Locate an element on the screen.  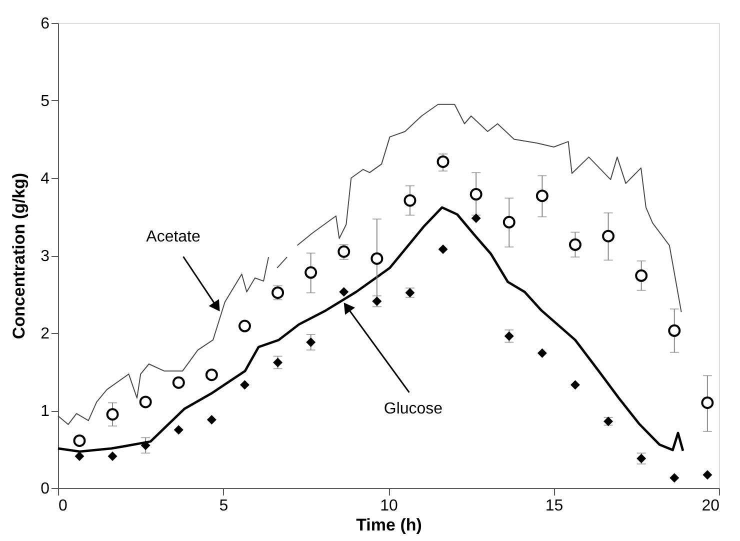
x-tick-label: 20 is located at coordinates (711, 506).